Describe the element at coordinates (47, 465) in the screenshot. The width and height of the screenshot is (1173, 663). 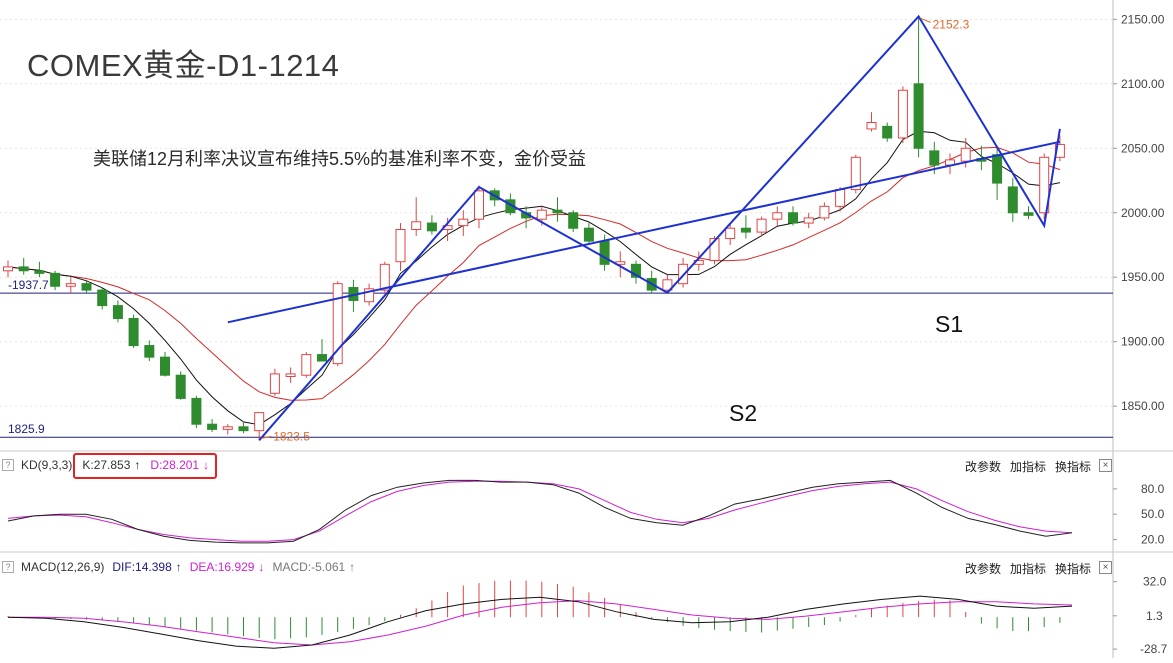
I see `kd-name: KD(9,3,3)` at that location.